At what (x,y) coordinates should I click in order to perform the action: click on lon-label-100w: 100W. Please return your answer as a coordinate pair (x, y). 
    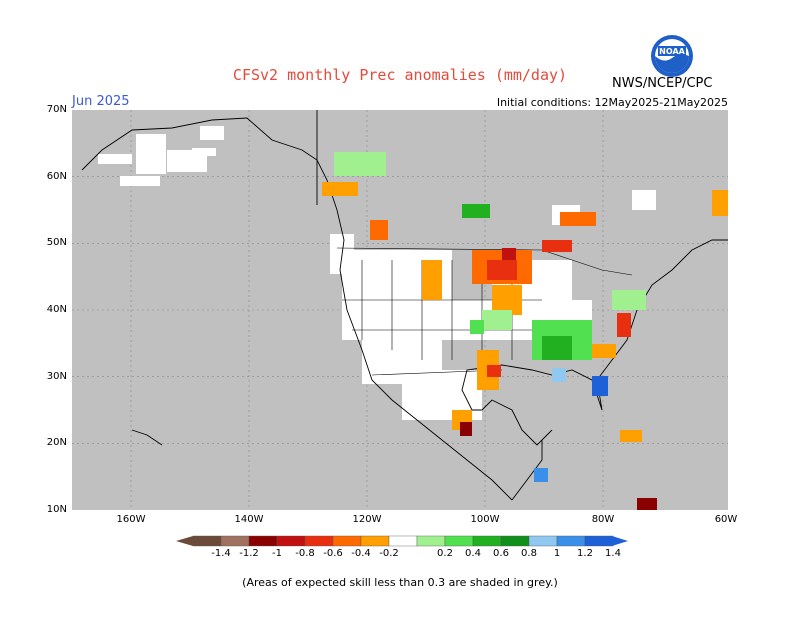
    Looking at the image, I should click on (485, 519).